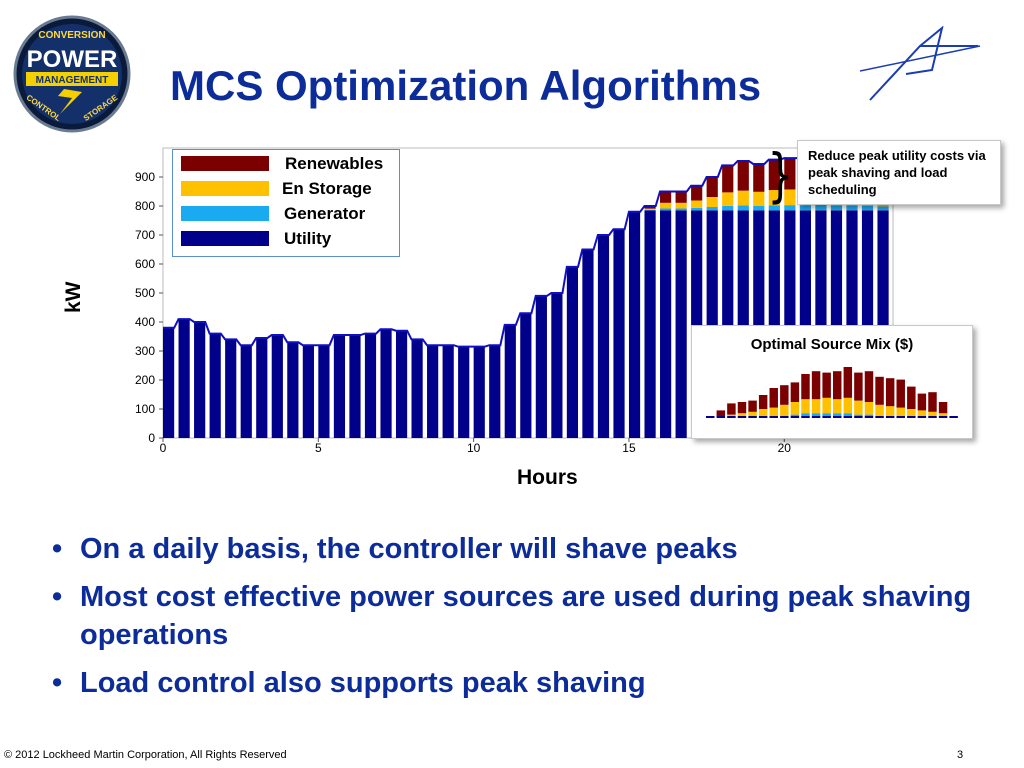 The image size is (1024, 768). I want to click on y-tick-label: 100, so click(145, 409).